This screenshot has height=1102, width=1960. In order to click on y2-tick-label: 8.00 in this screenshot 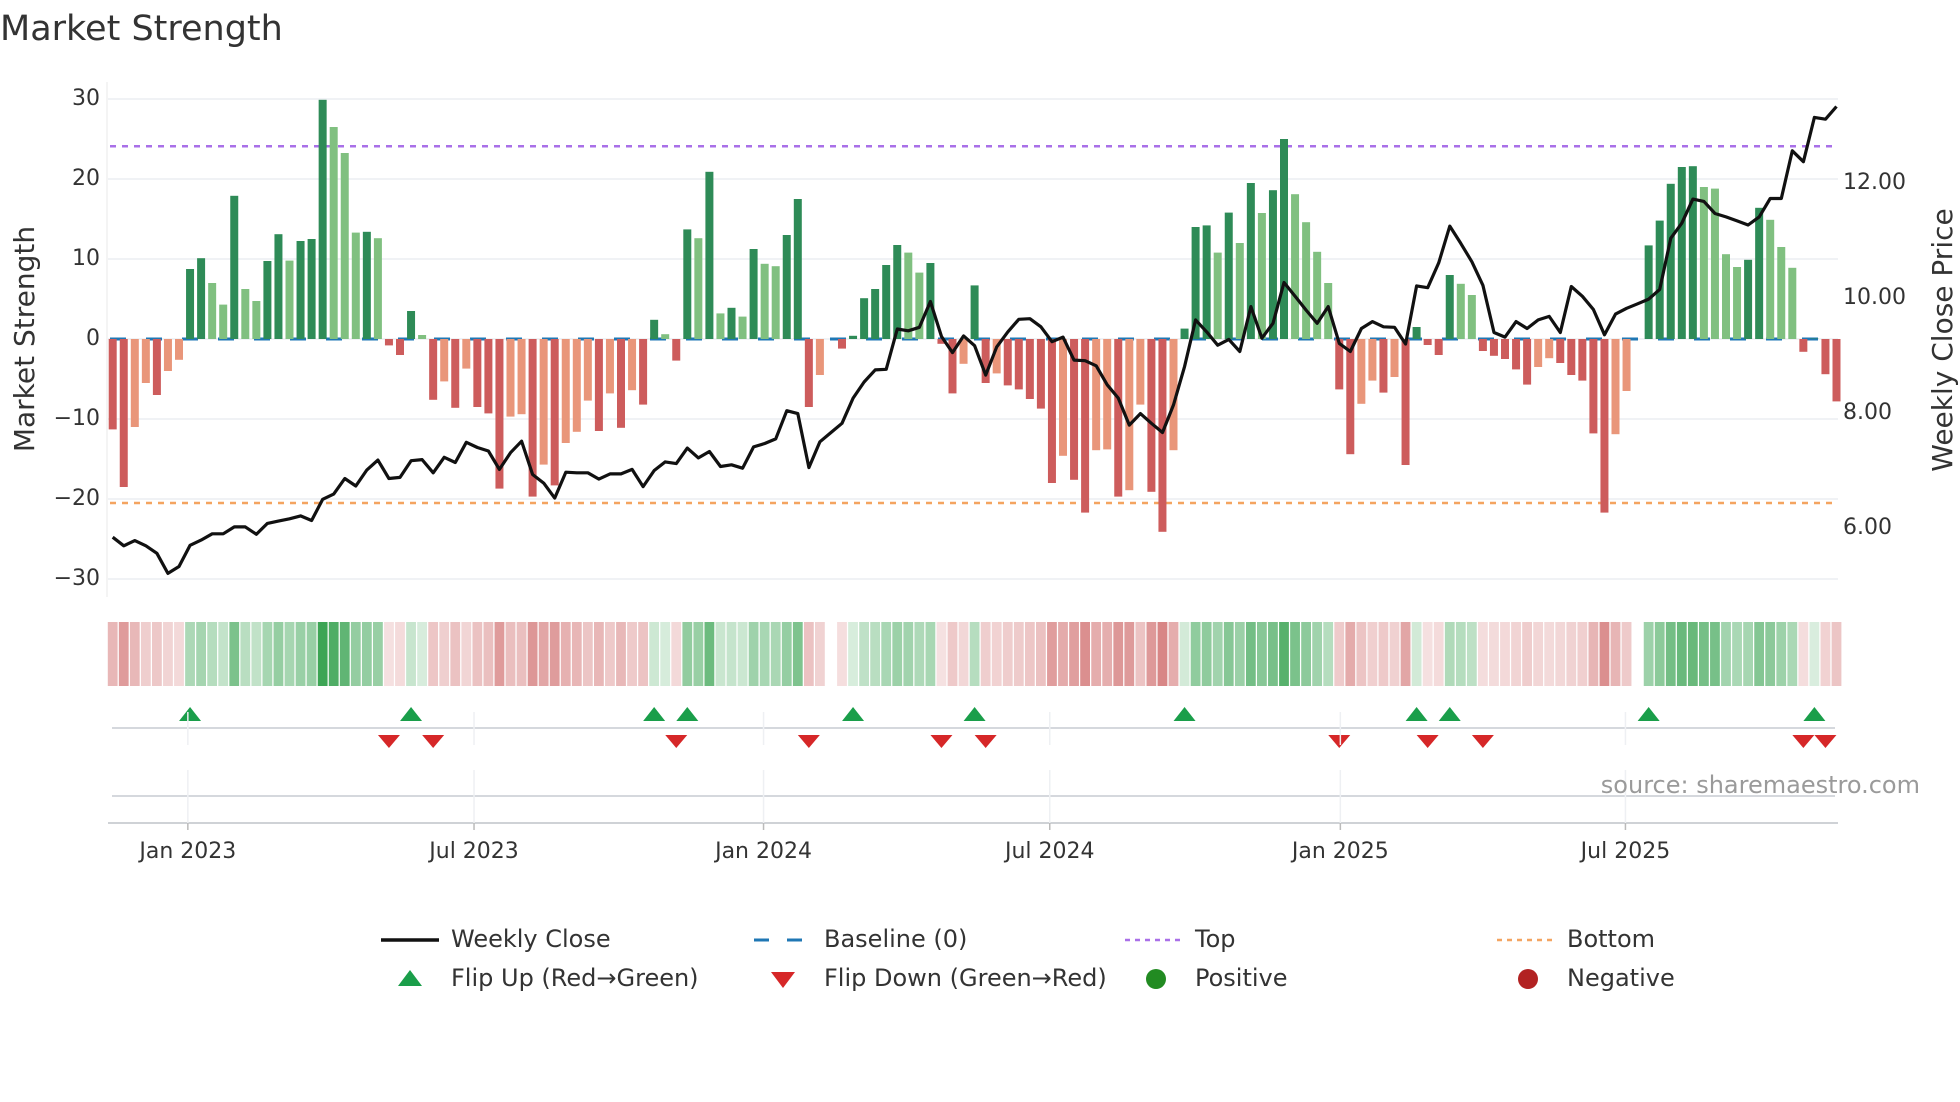, I will do `click(1867, 412)`.